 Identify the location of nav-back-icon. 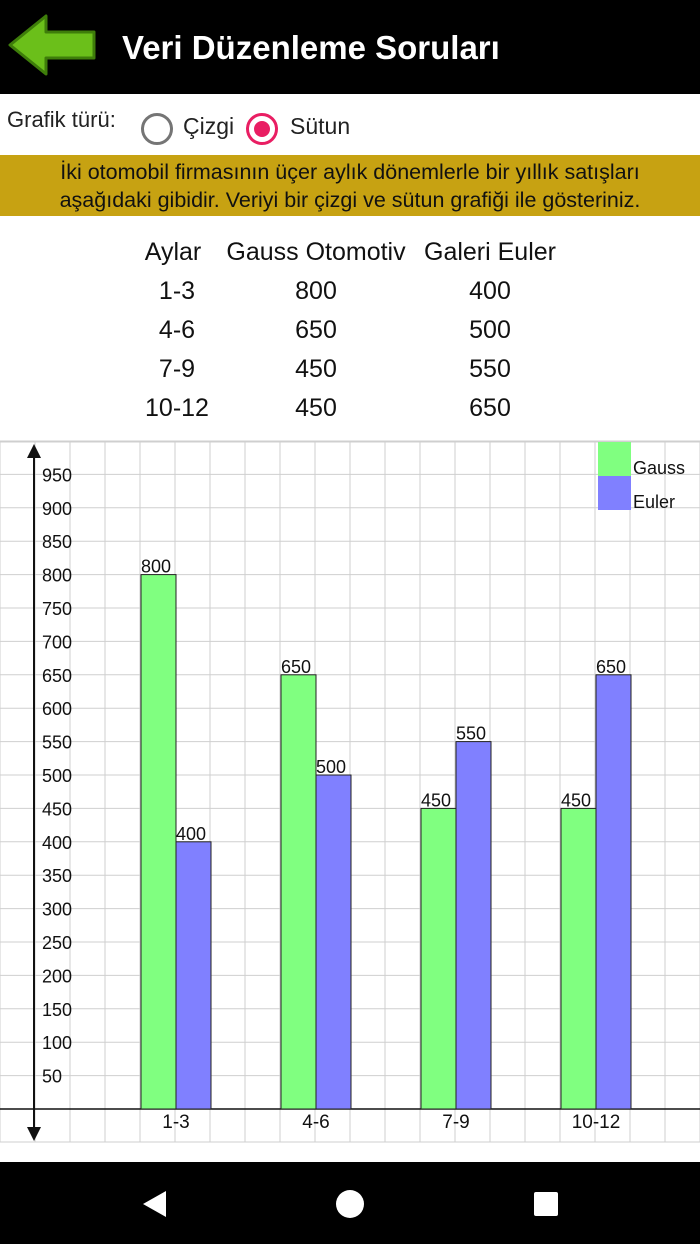
(156, 1204).